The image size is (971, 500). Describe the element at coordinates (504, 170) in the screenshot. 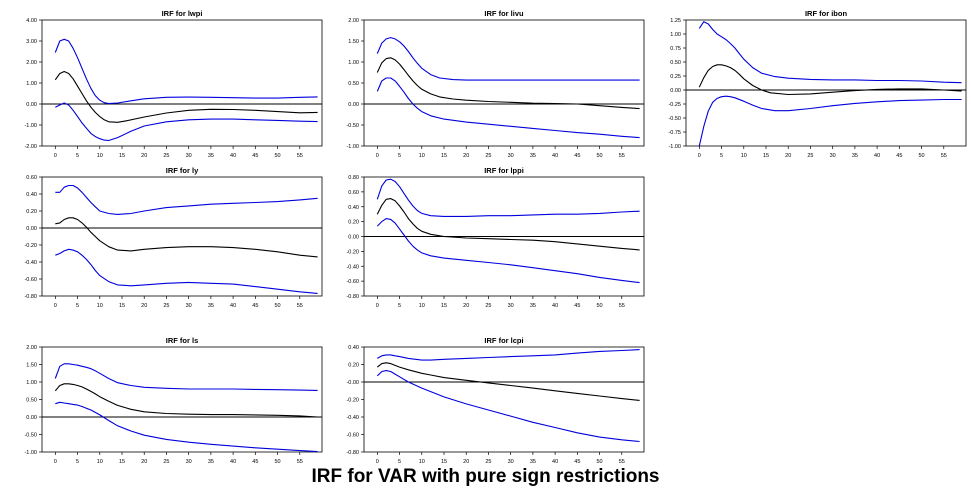

I see `panel-title: IRF for lppi` at that location.